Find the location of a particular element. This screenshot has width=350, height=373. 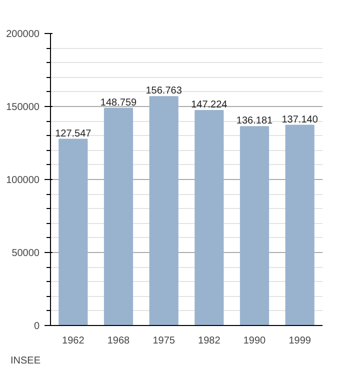

data-label: 136.181 is located at coordinates (255, 121).